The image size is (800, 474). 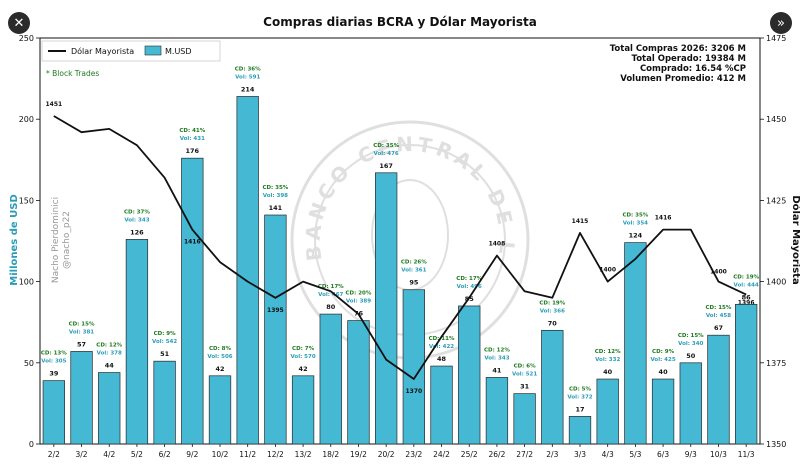 I want to click on bar-value-label: 41, so click(x=497, y=370).